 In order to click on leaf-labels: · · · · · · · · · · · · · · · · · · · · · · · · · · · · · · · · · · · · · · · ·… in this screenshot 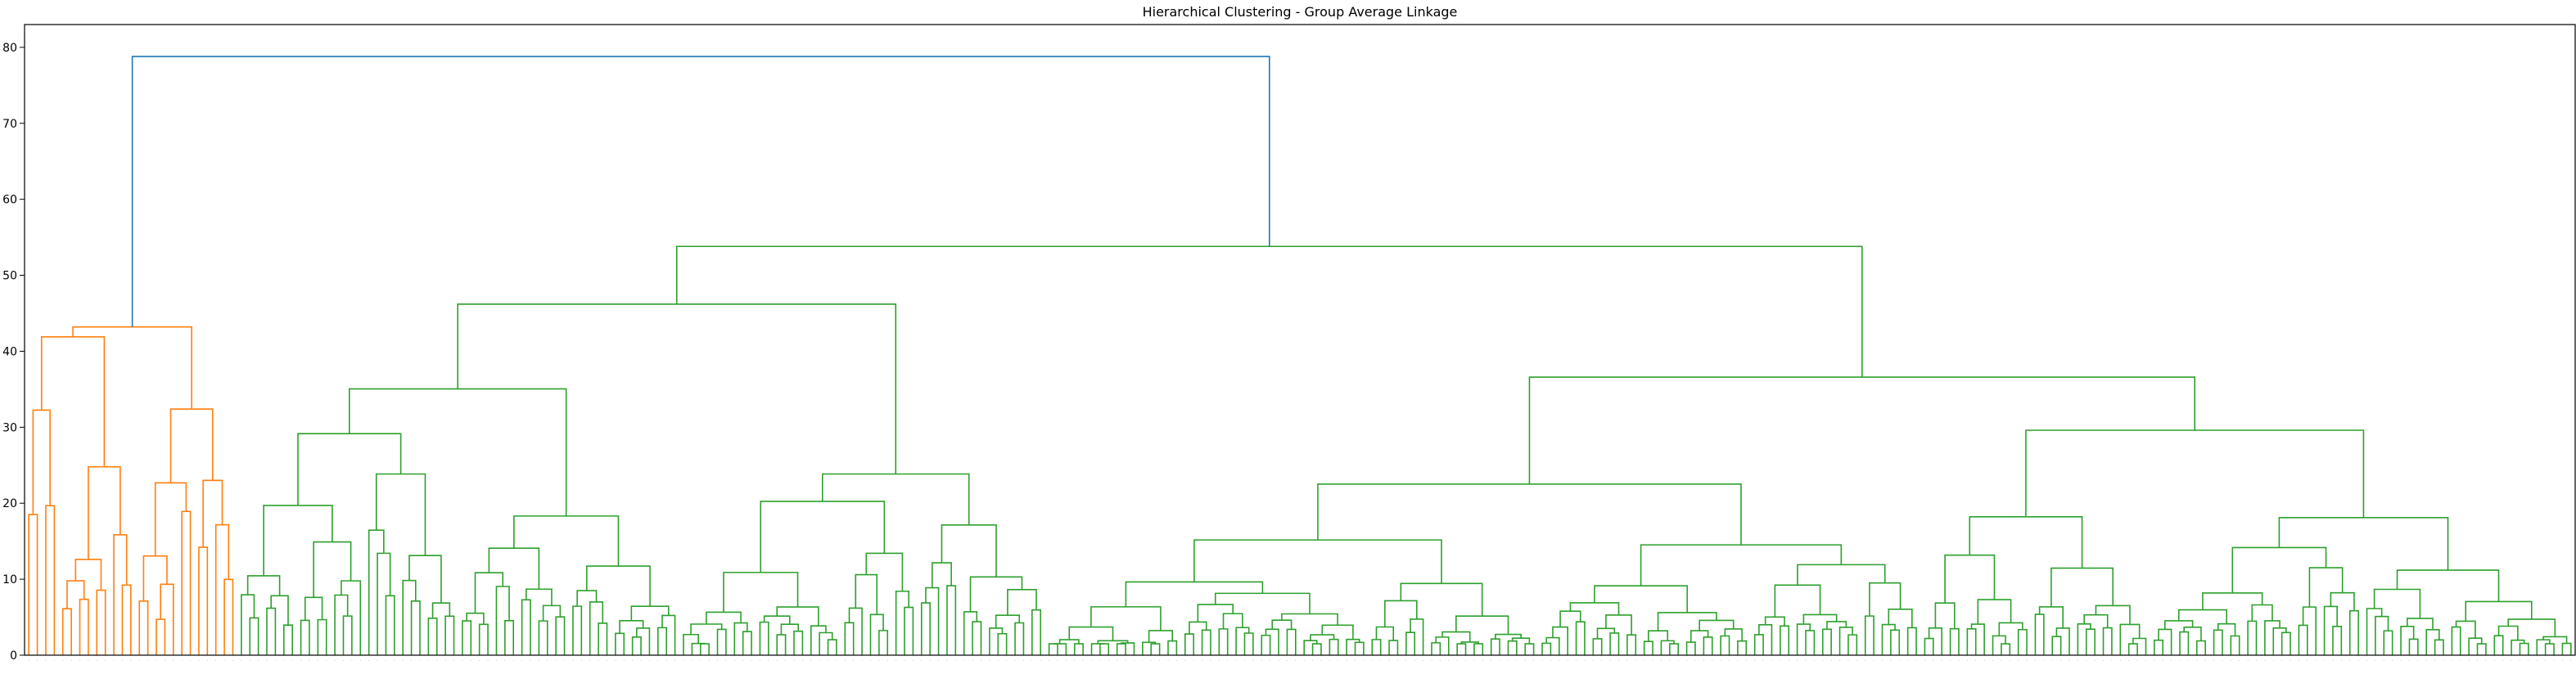, I will do `click(1300, 660)`.